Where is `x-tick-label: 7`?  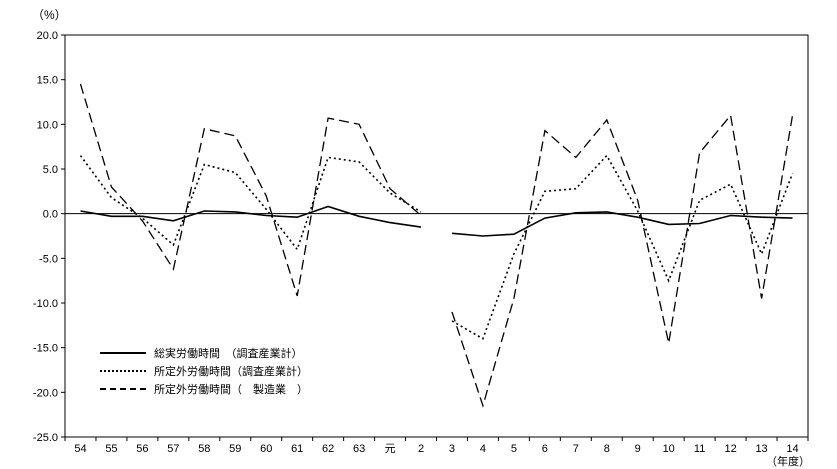
x-tick-label: 7 is located at coordinates (576, 449).